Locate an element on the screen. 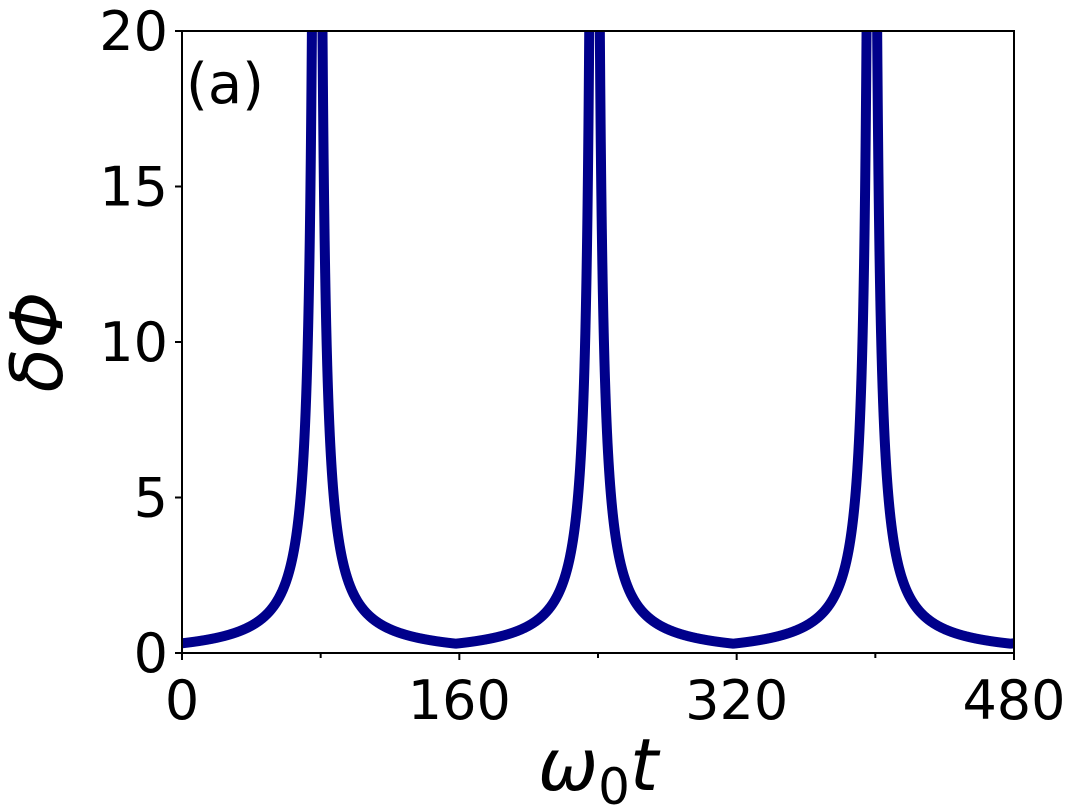 The width and height of the screenshot is (1080, 810). x-axis-title-tail: t is located at coordinates (645, 765).